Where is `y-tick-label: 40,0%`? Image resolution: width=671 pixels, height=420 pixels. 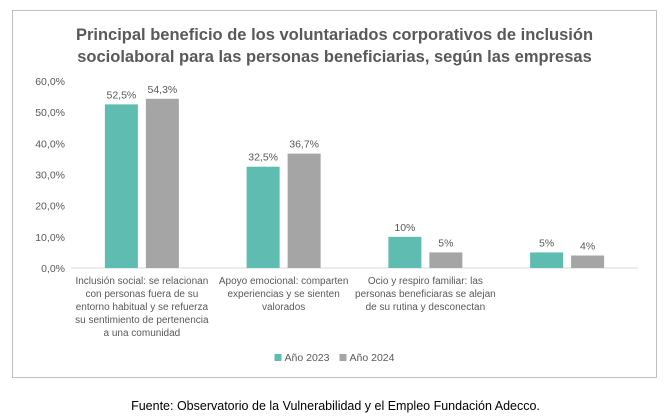 y-tick-label: 40,0% is located at coordinates (50, 144).